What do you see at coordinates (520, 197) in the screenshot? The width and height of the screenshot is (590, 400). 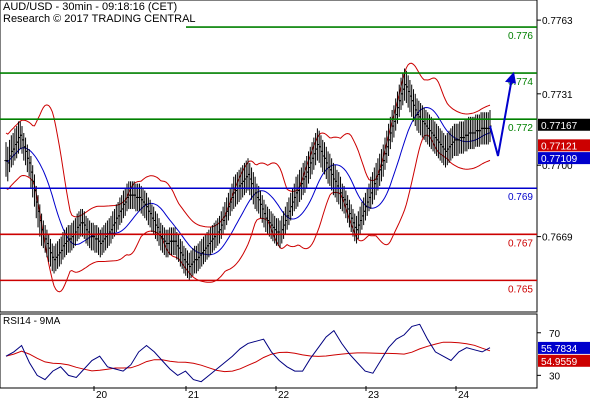 I see `level-label: 0.769` at bounding box center [520, 197].